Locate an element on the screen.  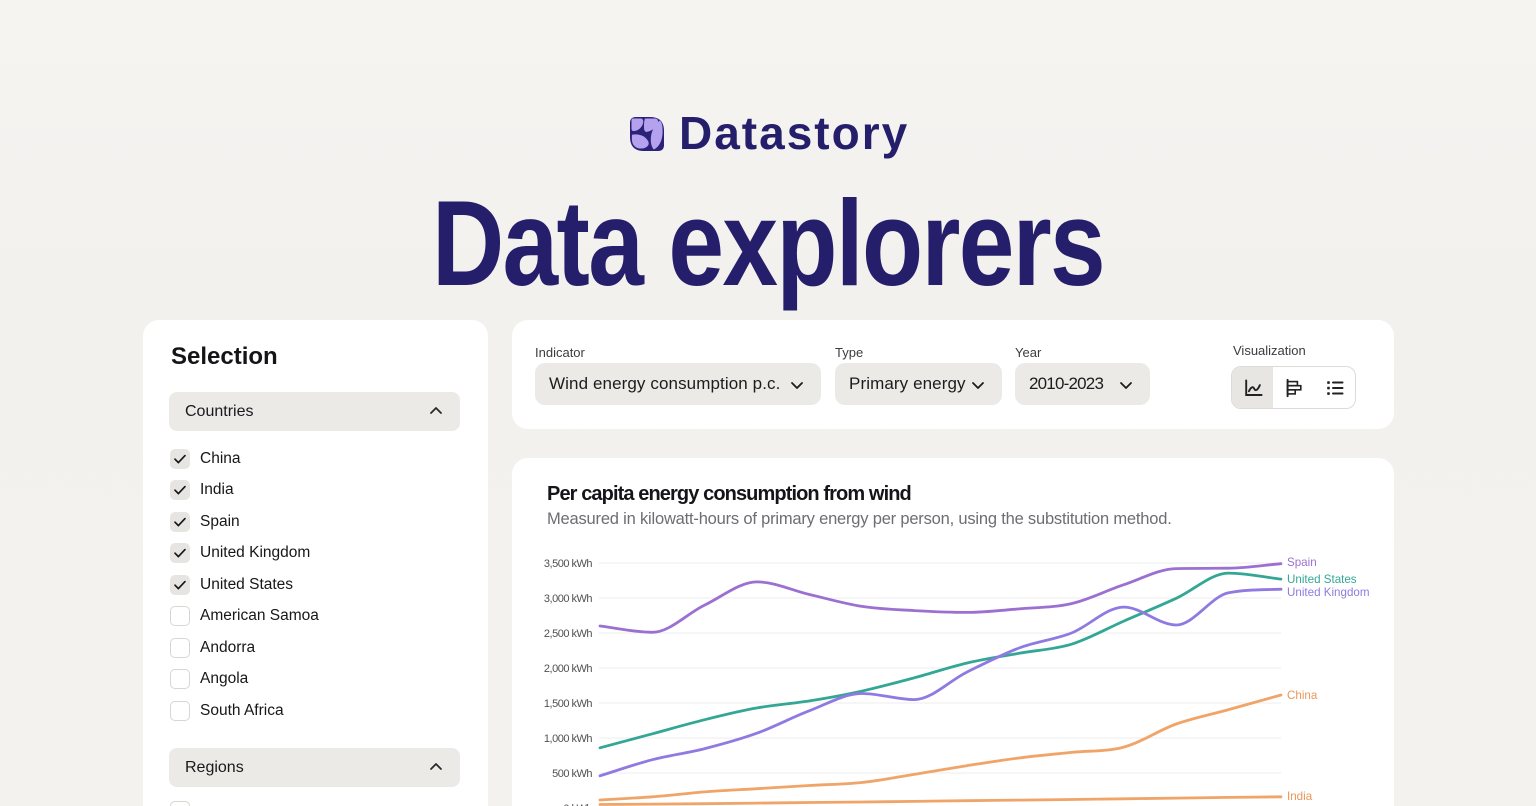
svg-text: 1,000 kWh is located at coordinates (568, 739).